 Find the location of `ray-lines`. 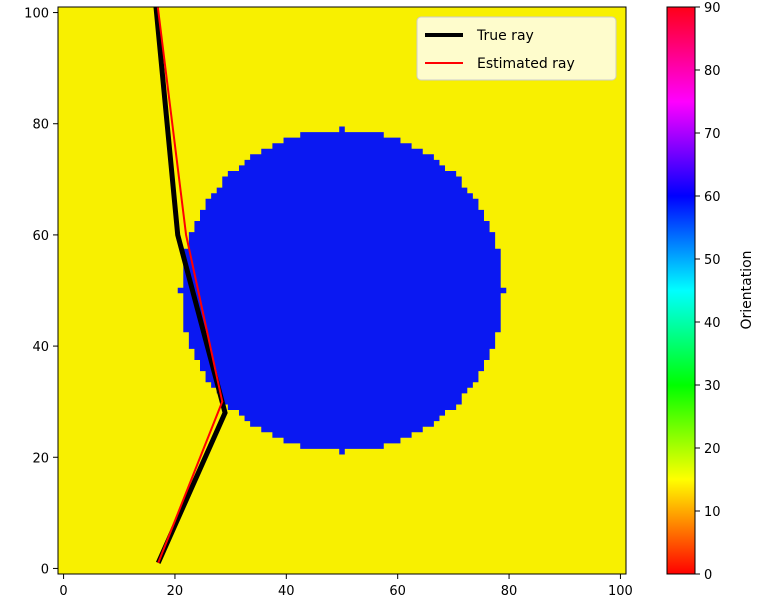

ray-lines is located at coordinates (190, 285).